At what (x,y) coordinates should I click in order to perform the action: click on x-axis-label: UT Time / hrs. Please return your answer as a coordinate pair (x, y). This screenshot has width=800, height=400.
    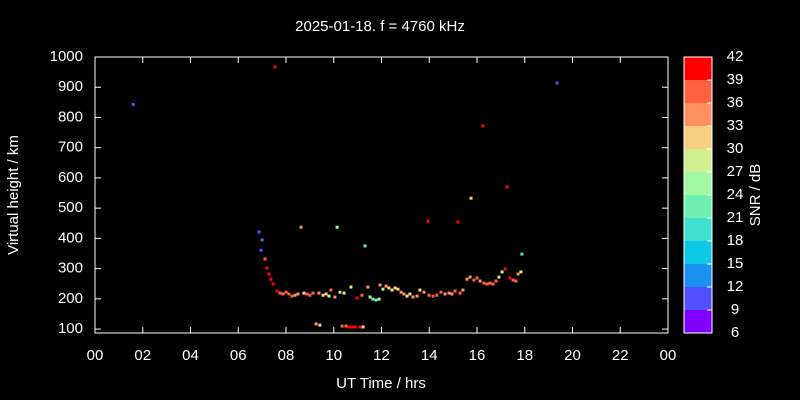
    Looking at the image, I should click on (381, 383).